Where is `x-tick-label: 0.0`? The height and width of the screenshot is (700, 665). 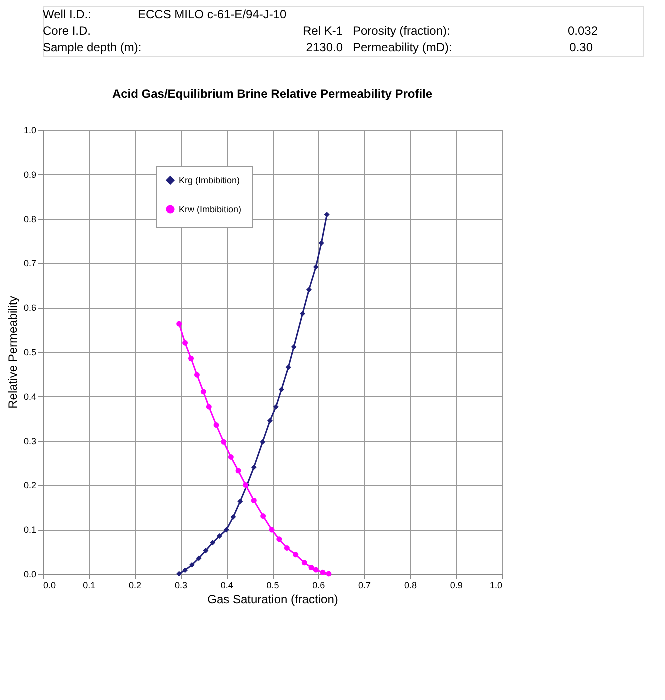 x-tick-label: 0.0 is located at coordinates (50, 585).